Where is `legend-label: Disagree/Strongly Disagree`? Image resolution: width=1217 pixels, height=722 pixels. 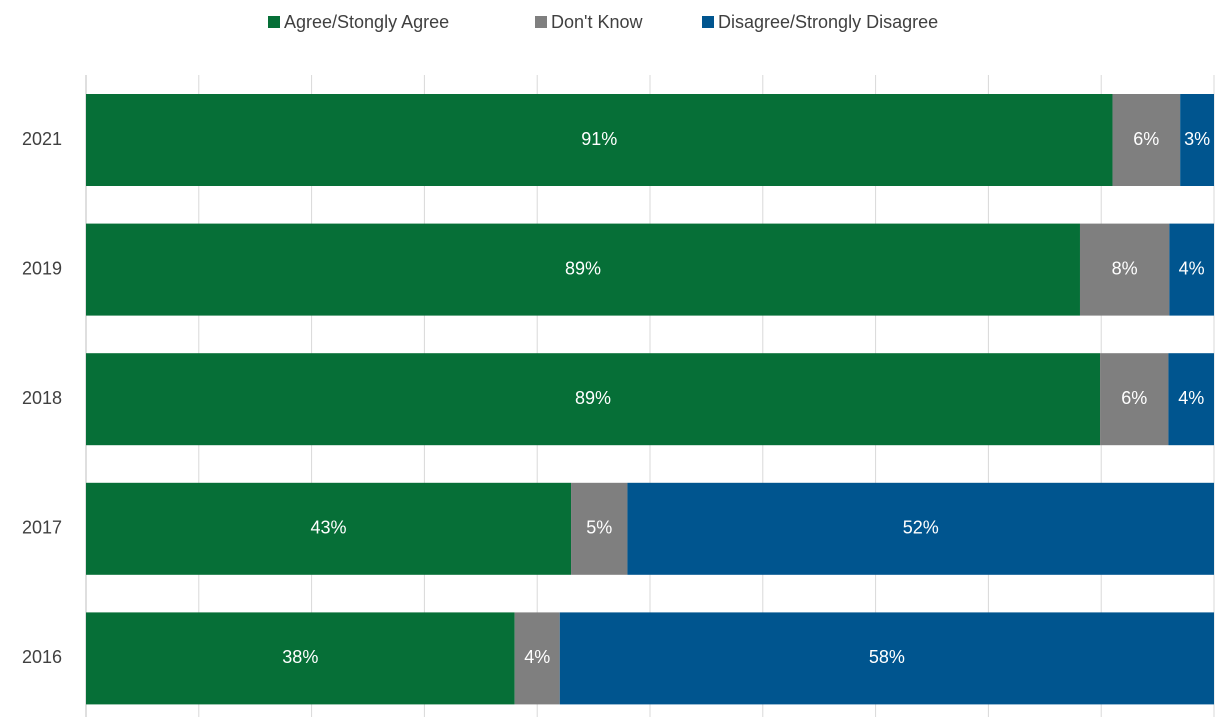 legend-label: Disagree/Strongly Disagree is located at coordinates (828, 22).